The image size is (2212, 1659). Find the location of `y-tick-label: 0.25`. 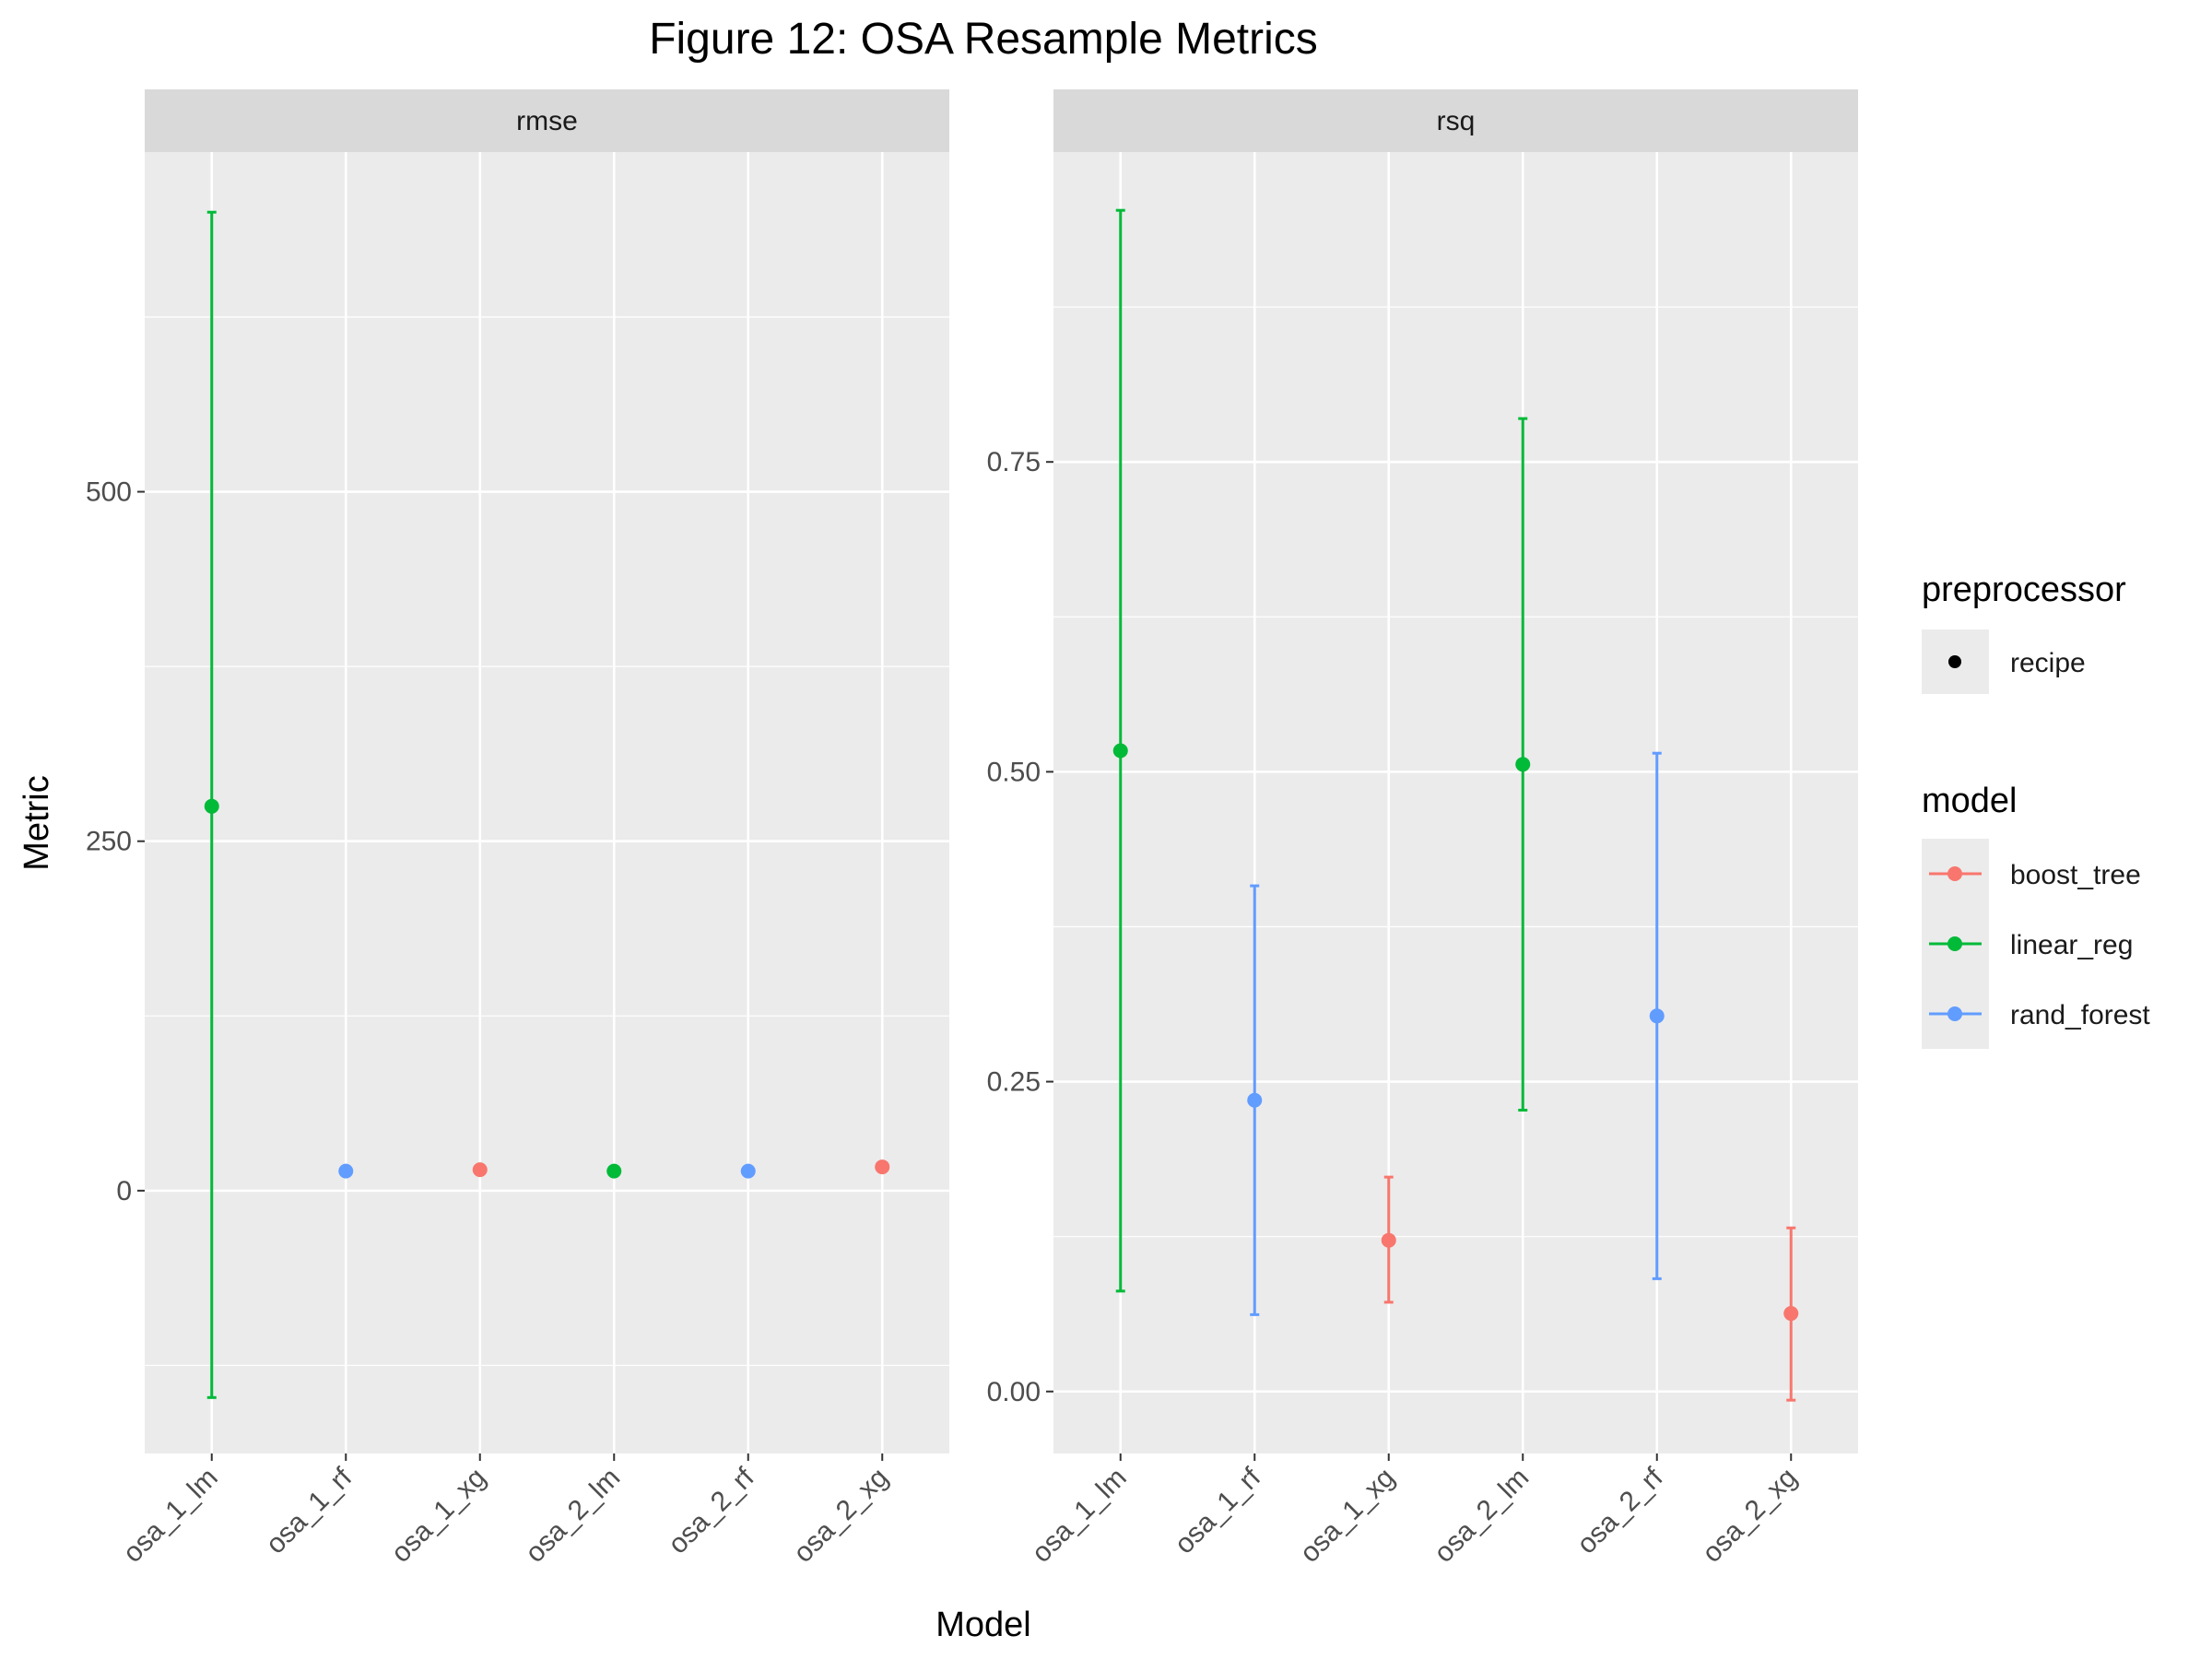

y-tick-label: 0.25 is located at coordinates (1014, 1082).